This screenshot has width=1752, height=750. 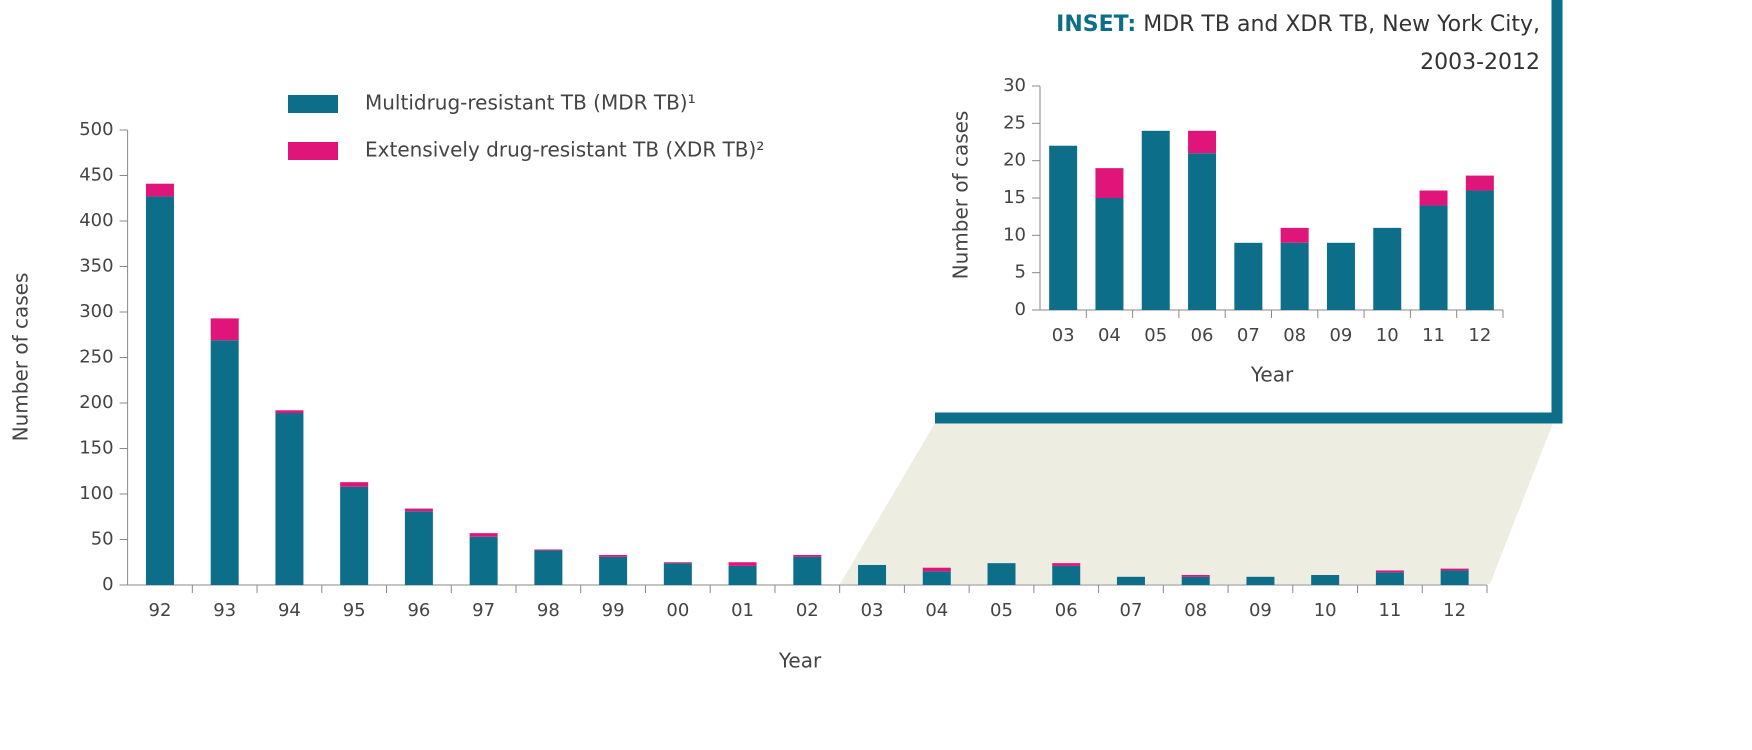 What do you see at coordinates (1196, 503) in the screenshot?
I see `inset-zoom-area` at bounding box center [1196, 503].